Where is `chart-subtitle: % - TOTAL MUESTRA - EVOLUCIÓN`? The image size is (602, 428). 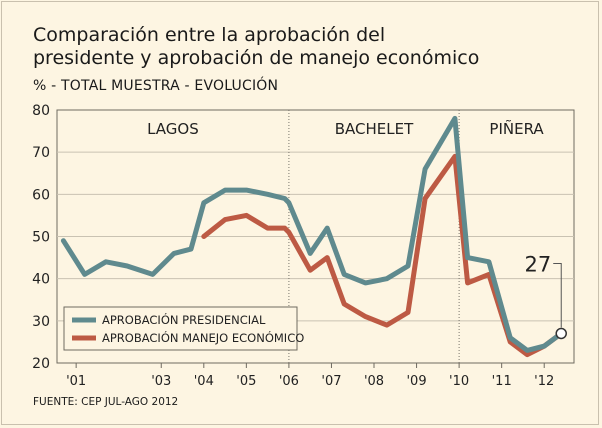
chart-subtitle: % - TOTAL MUESTRA - EVOLUCIÓN is located at coordinates (156, 86).